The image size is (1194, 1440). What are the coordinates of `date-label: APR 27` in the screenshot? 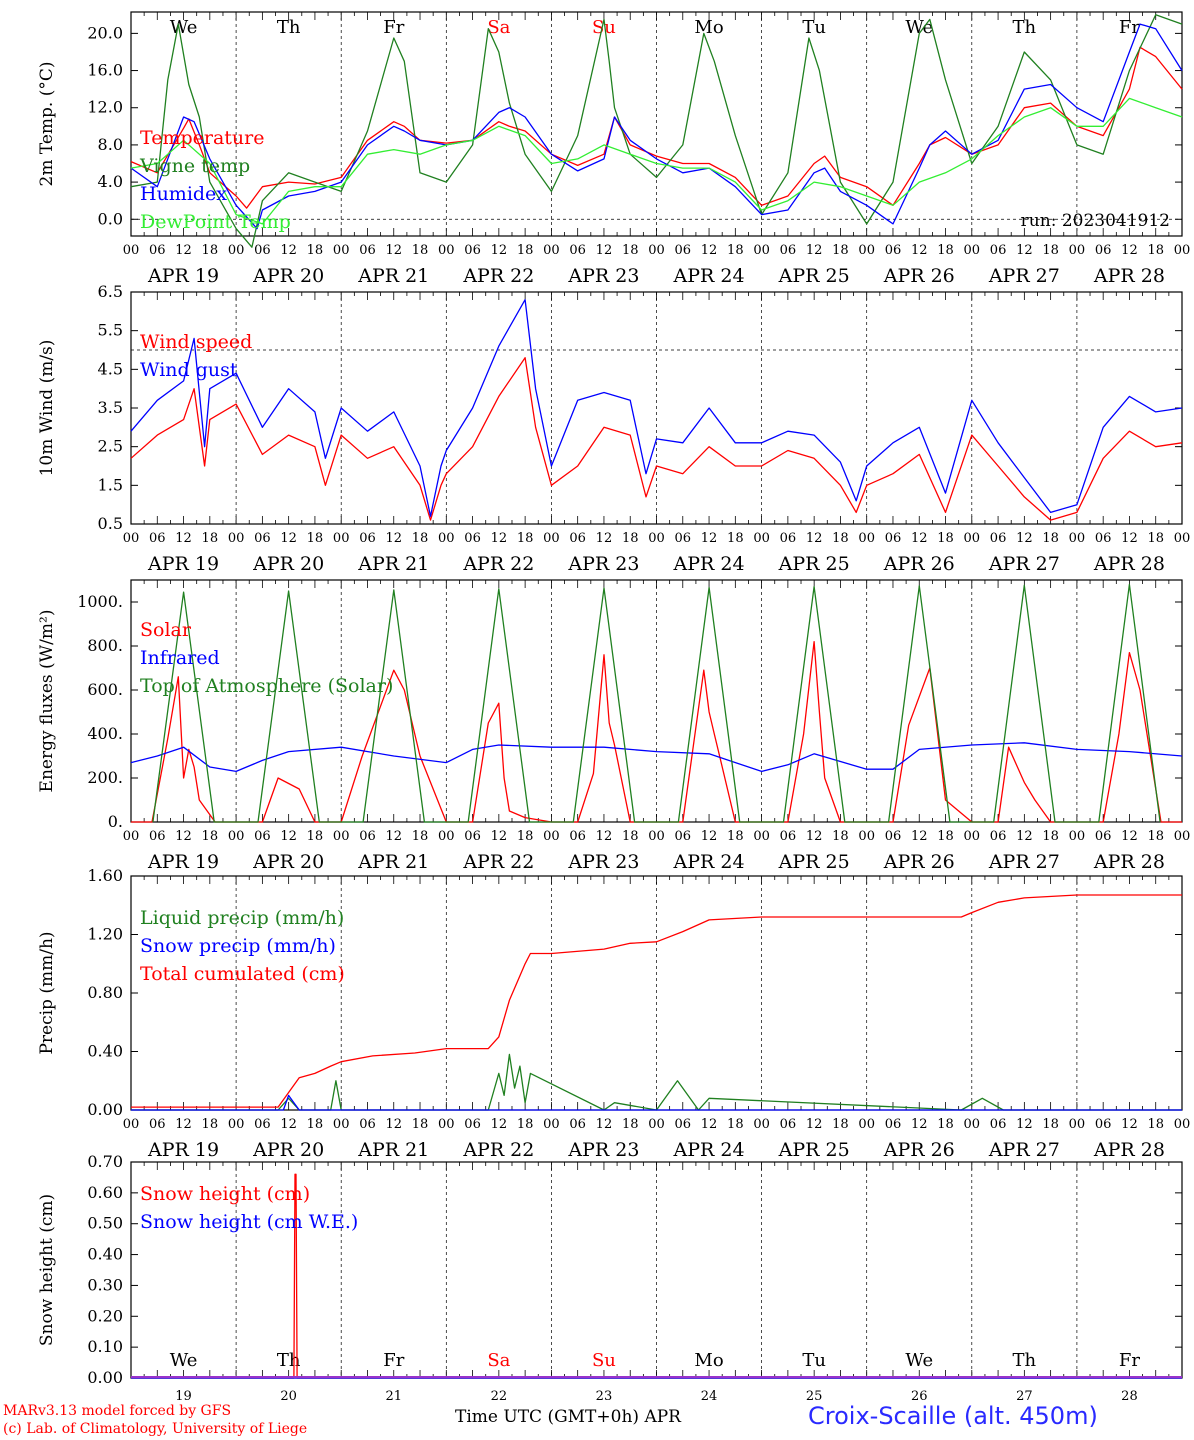 It's located at (1024, 862).